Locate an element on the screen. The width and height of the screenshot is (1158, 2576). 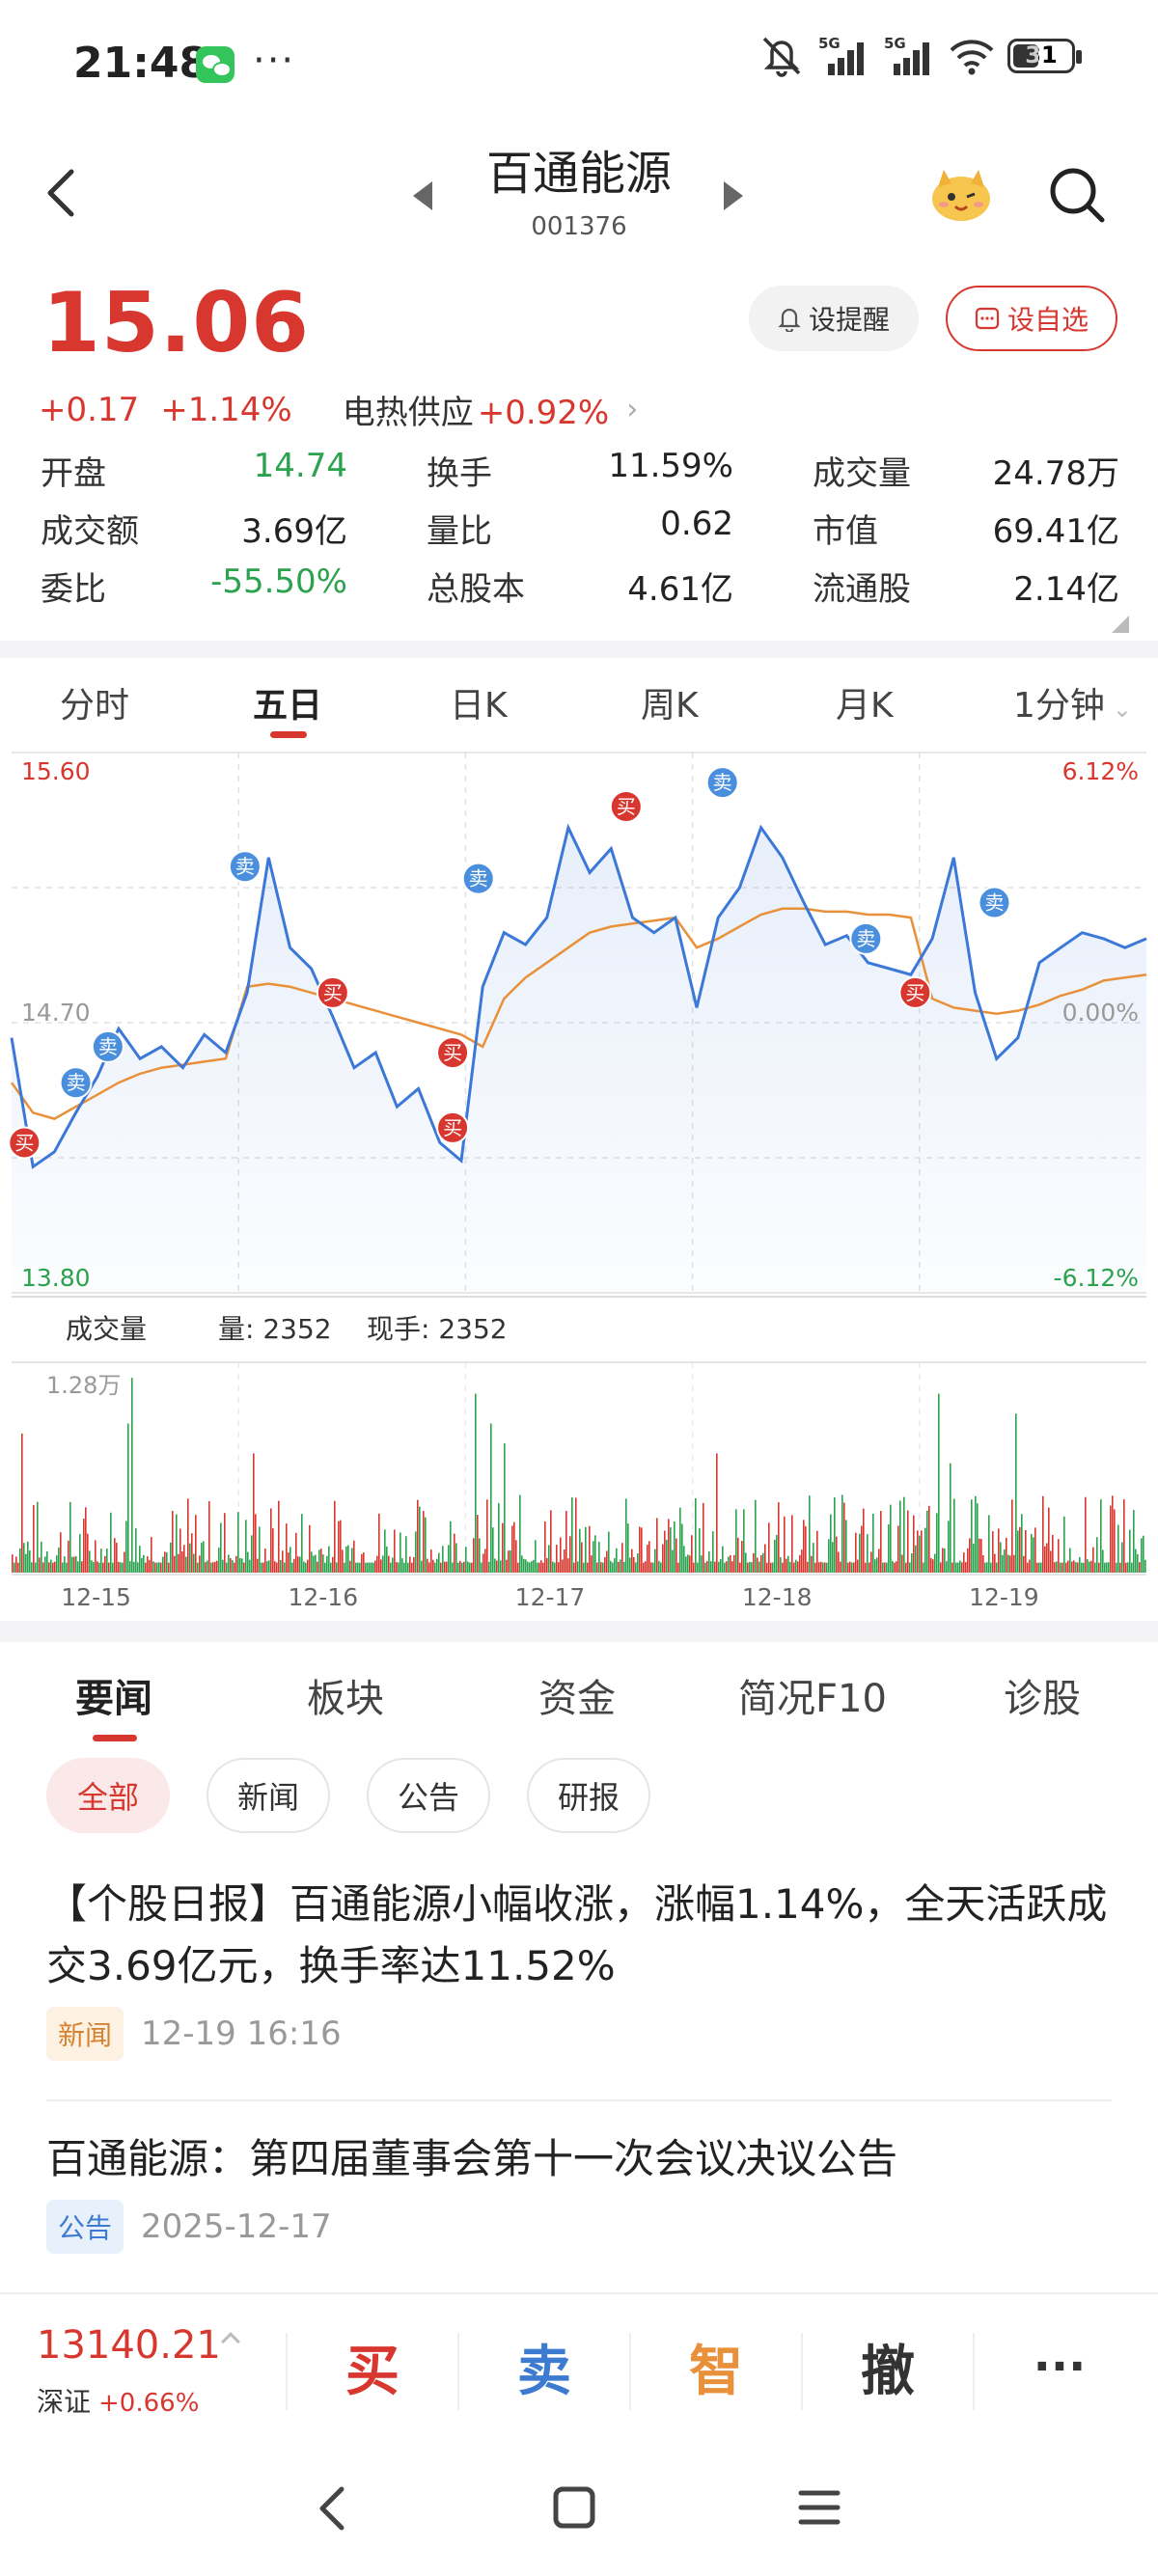
stat-label: 委比 is located at coordinates (73, 589).